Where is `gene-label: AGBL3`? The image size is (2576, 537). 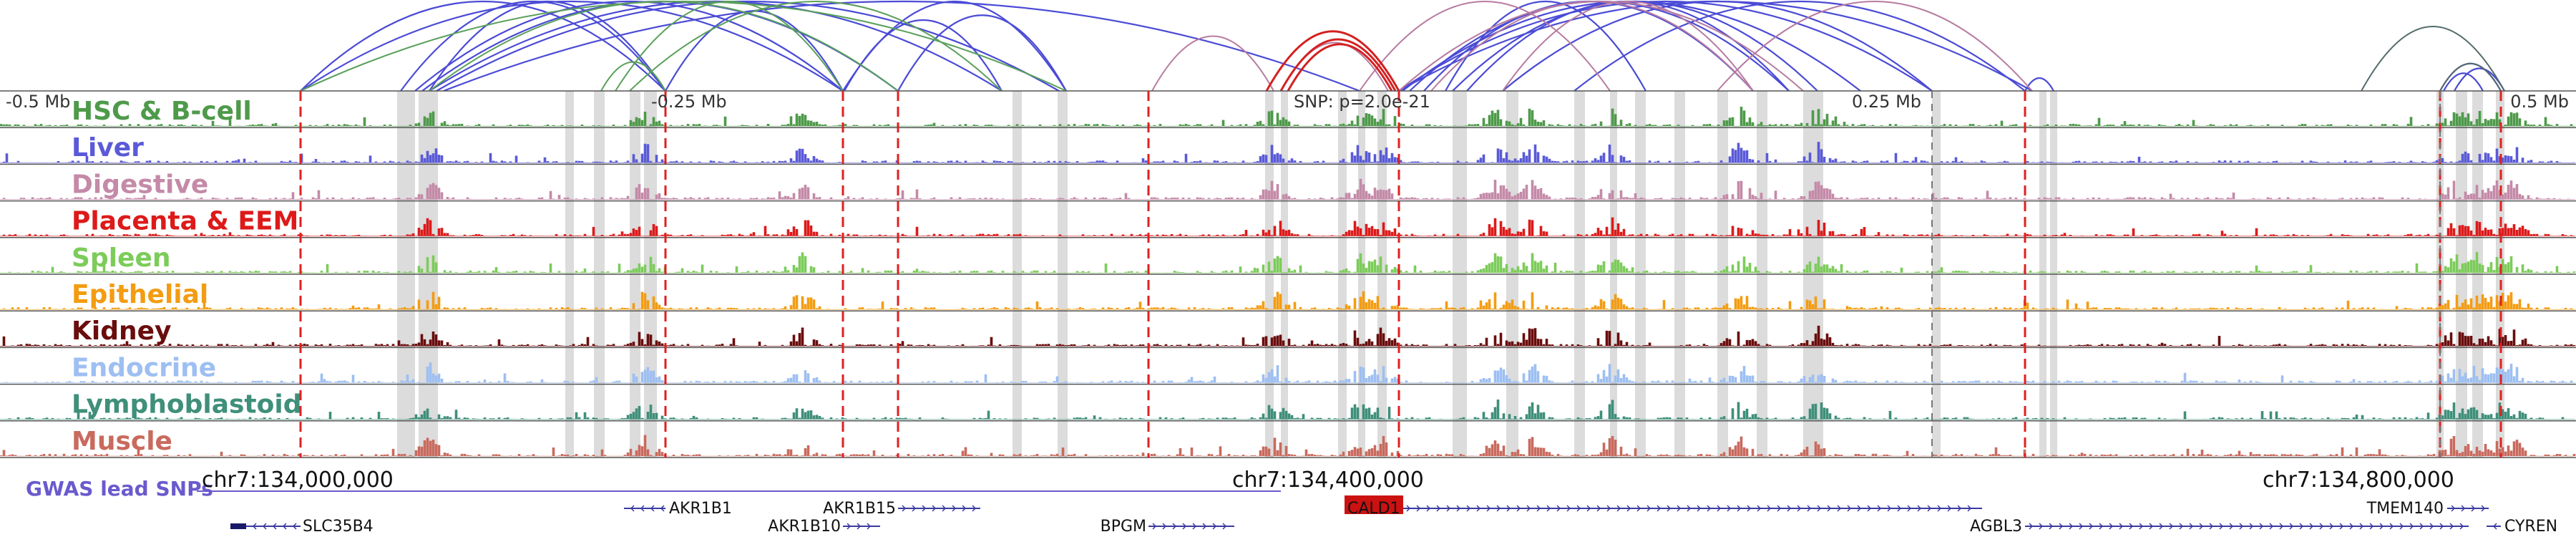 gene-label: AGBL3 is located at coordinates (1996, 527).